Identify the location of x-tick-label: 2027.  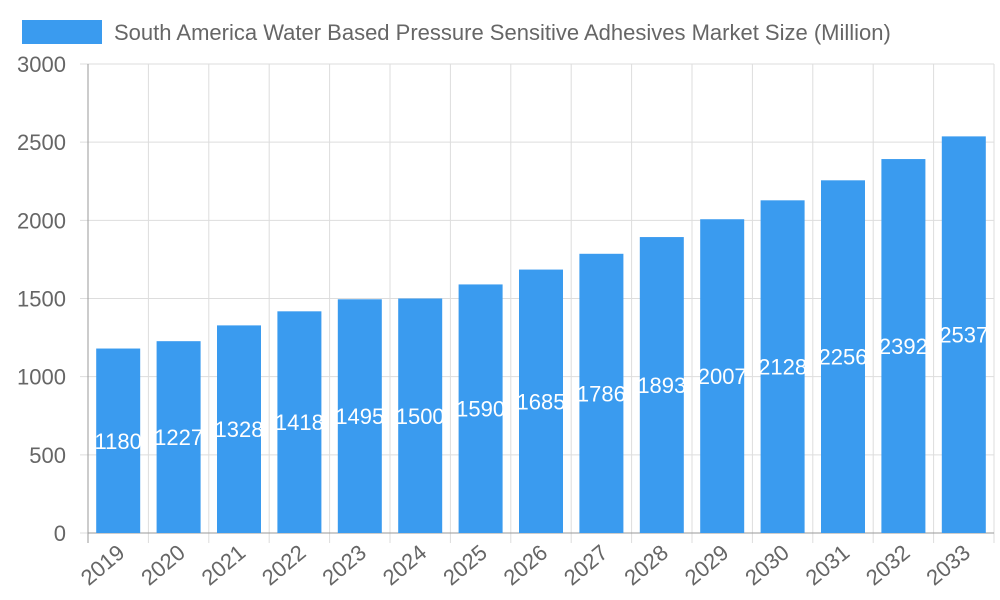
(586, 565).